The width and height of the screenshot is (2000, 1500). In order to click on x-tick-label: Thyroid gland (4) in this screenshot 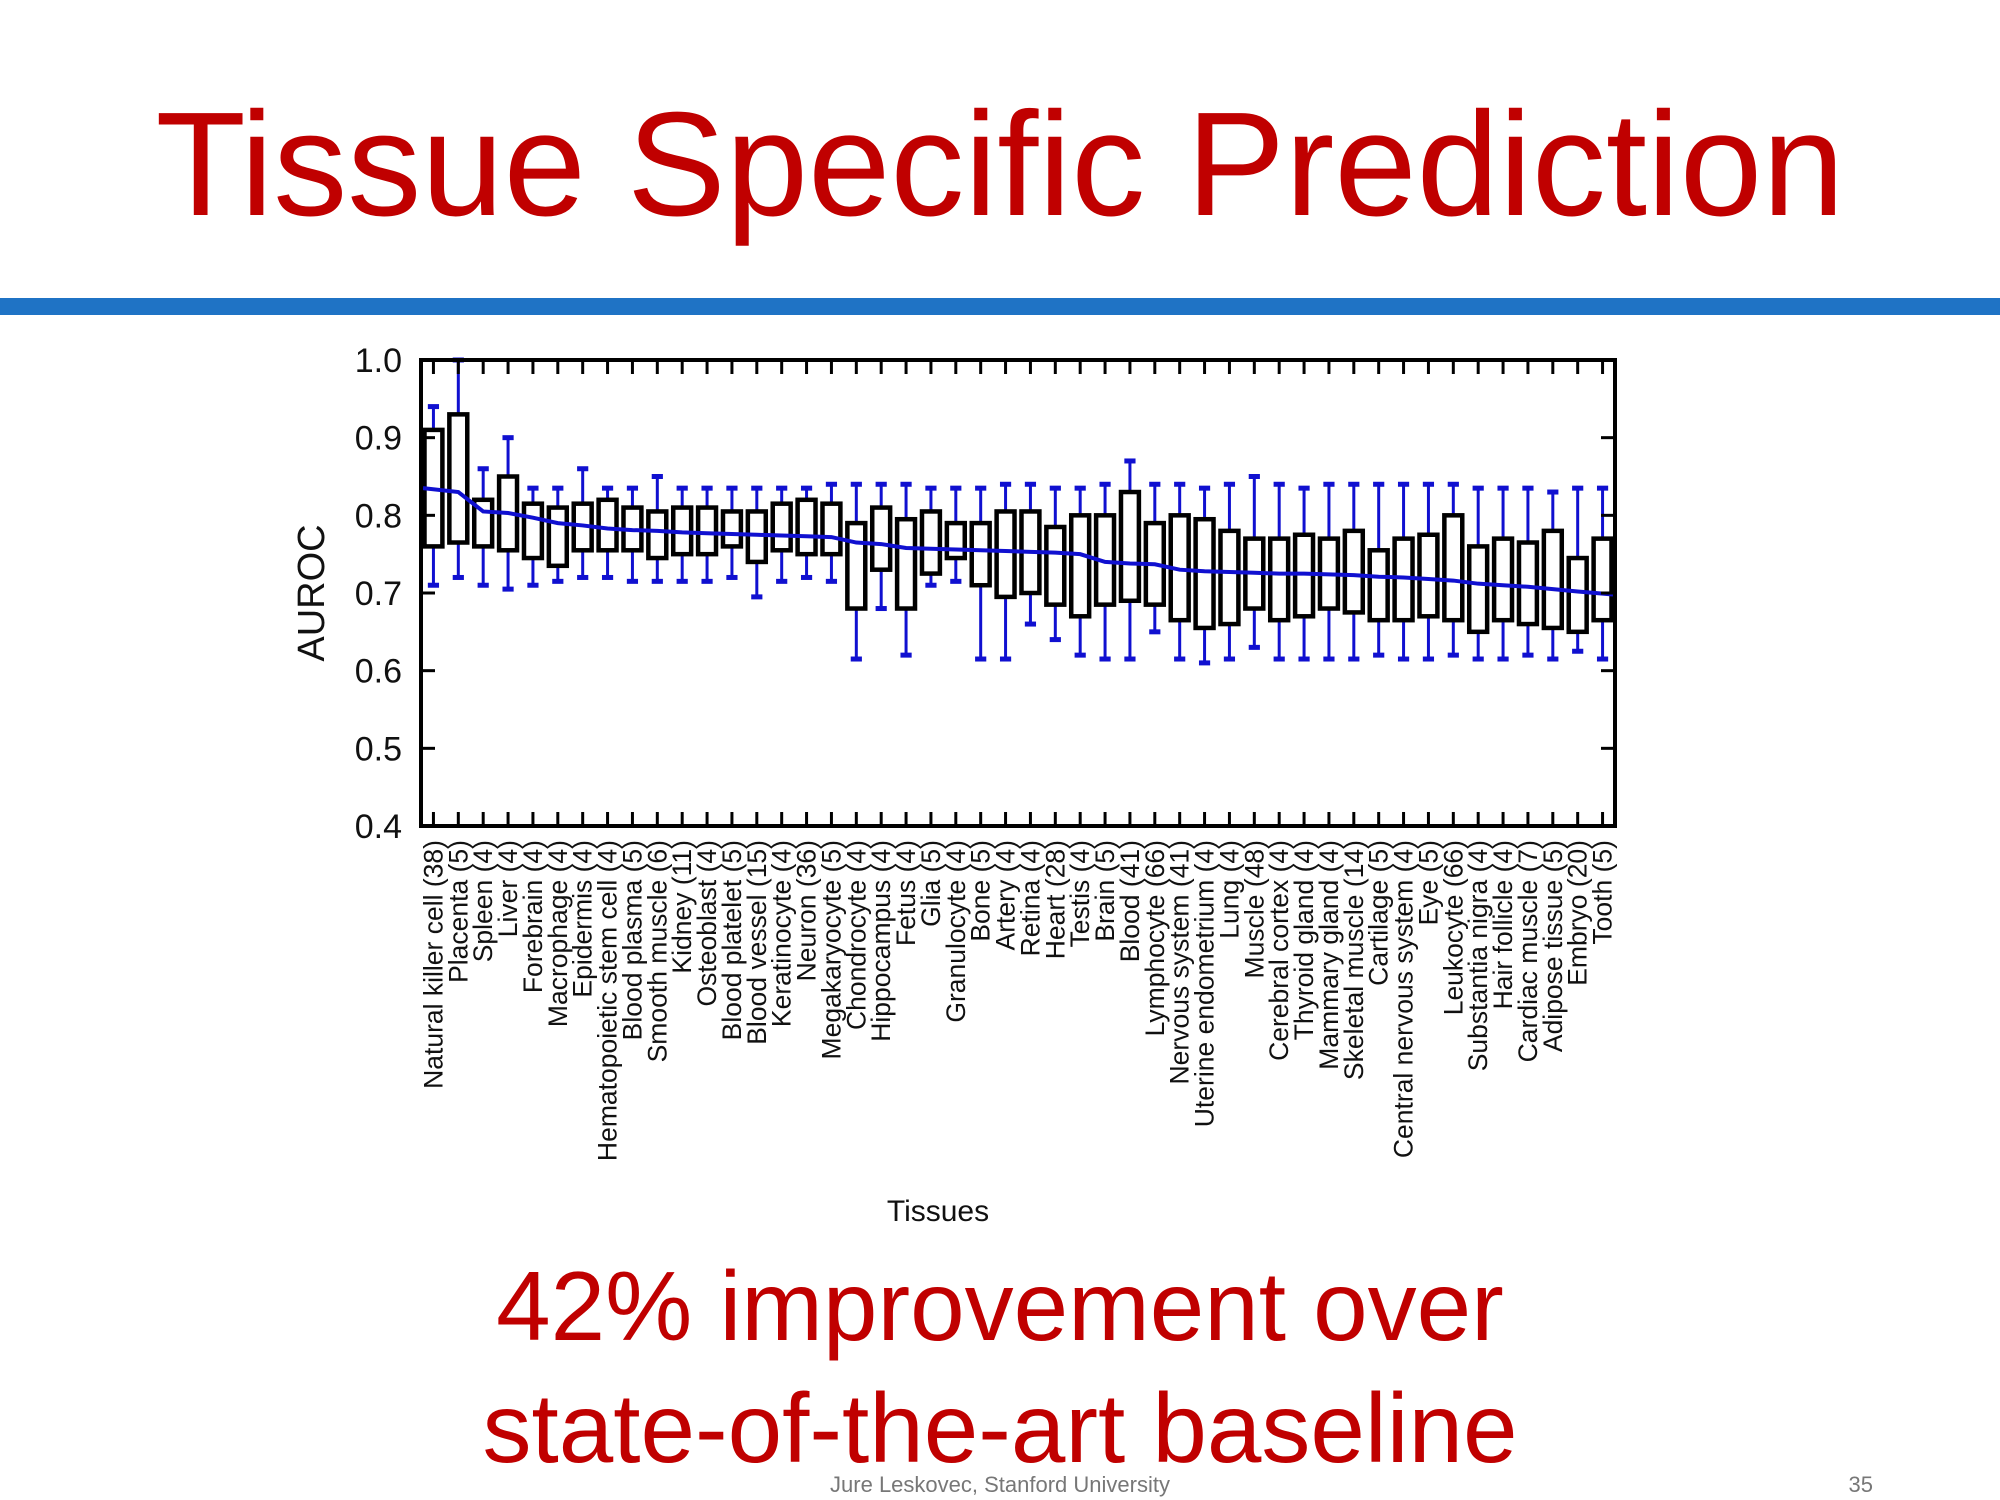, I will do `click(1304, 940)`.